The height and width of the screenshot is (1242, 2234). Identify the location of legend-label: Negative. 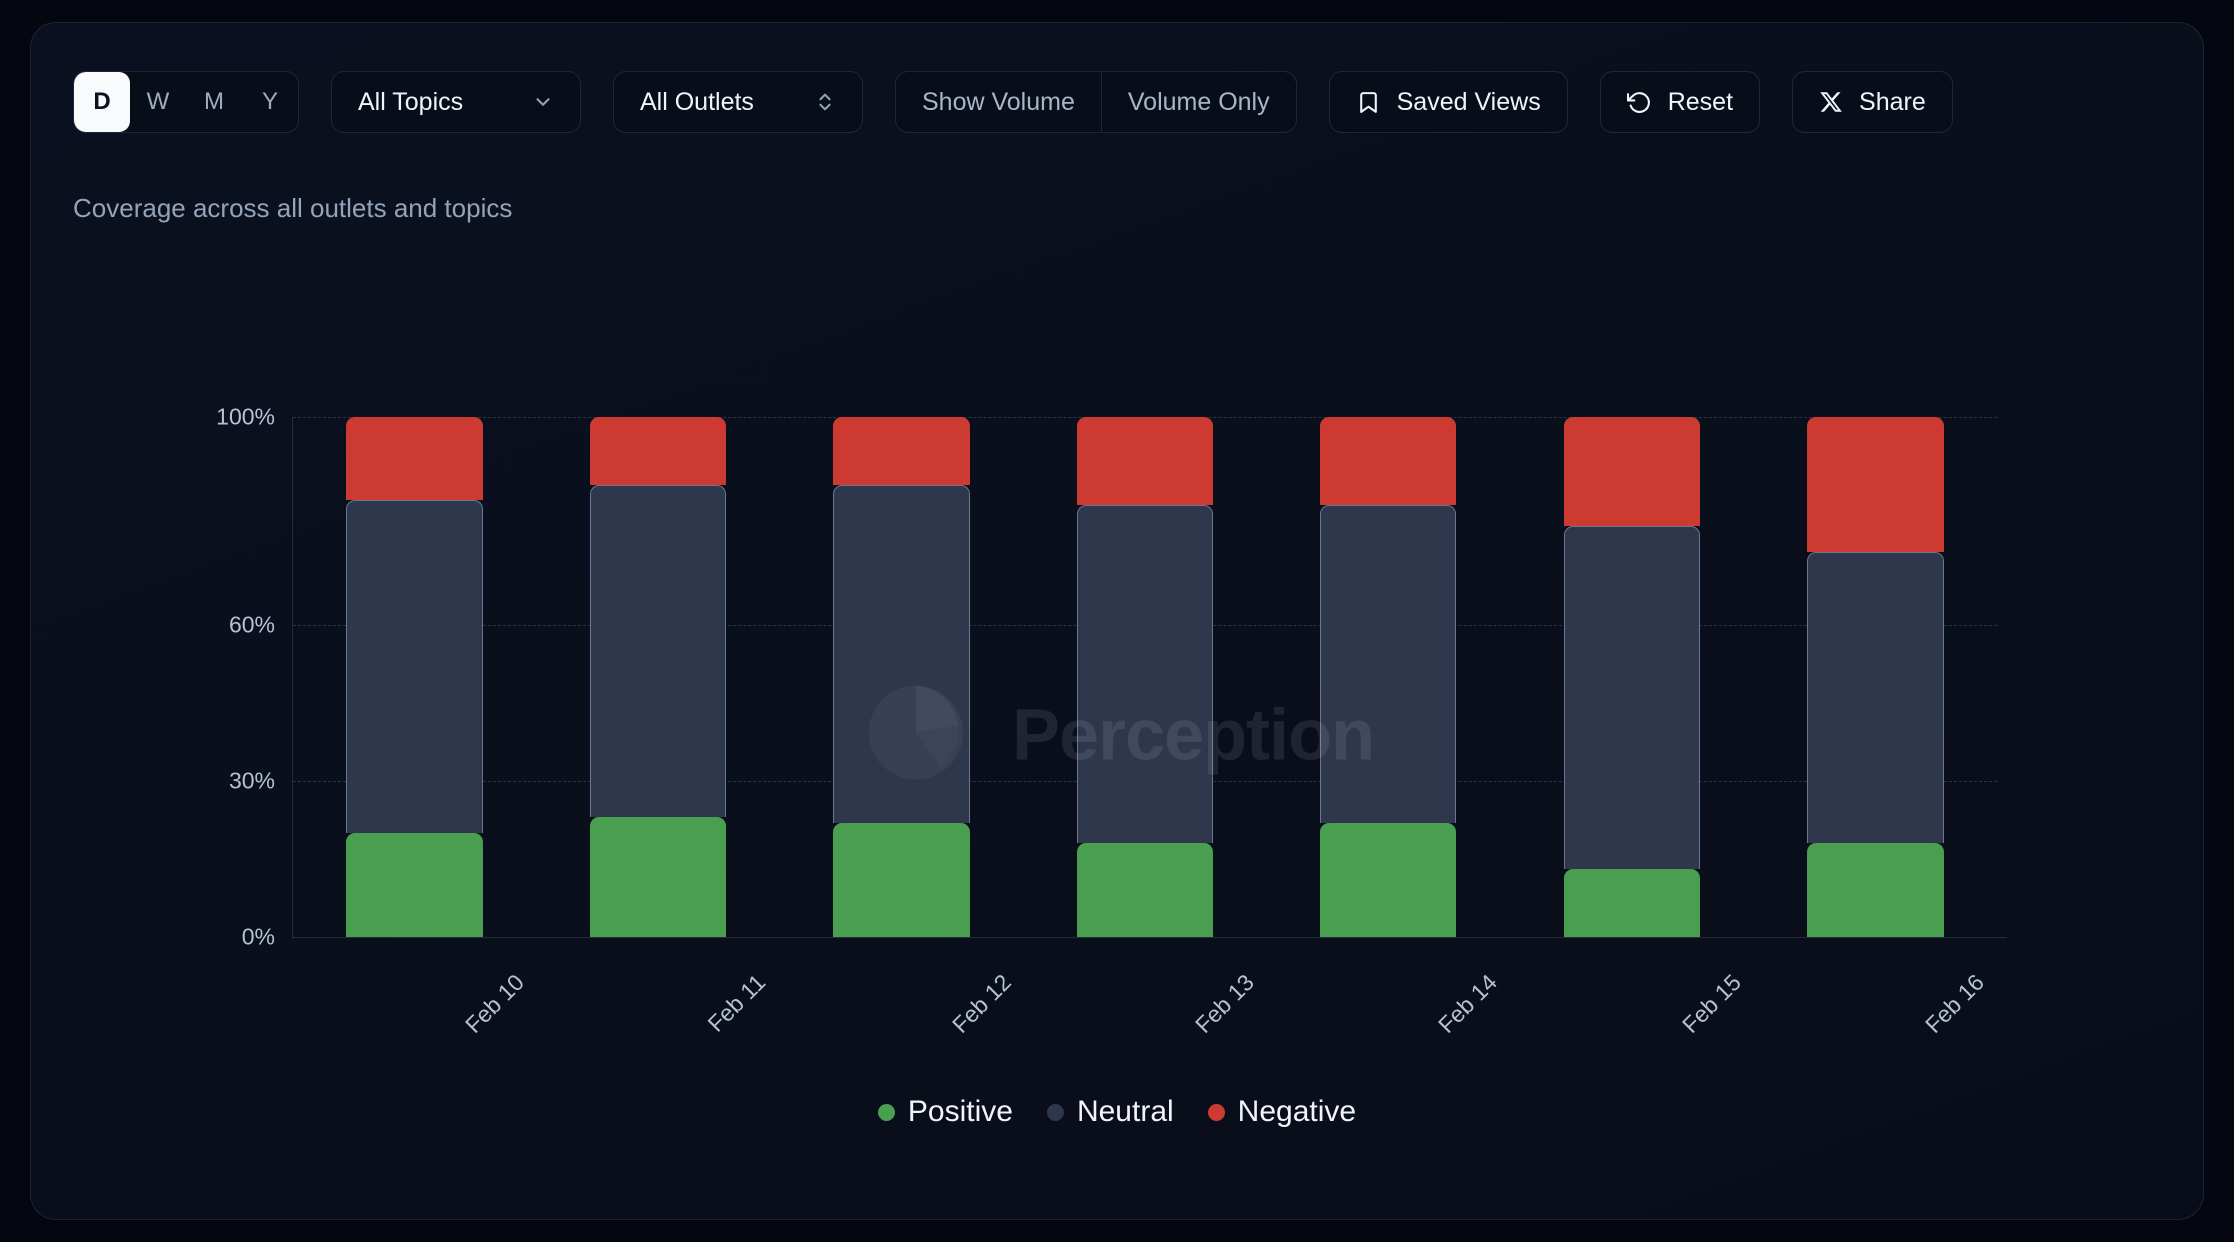
(1297, 1111).